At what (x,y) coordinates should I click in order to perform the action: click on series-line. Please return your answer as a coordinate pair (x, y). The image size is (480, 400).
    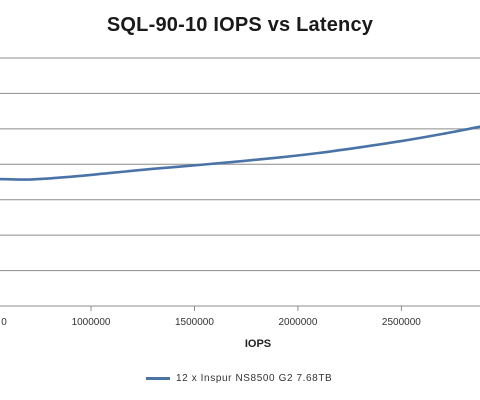
    Looking at the image, I should click on (240, 153).